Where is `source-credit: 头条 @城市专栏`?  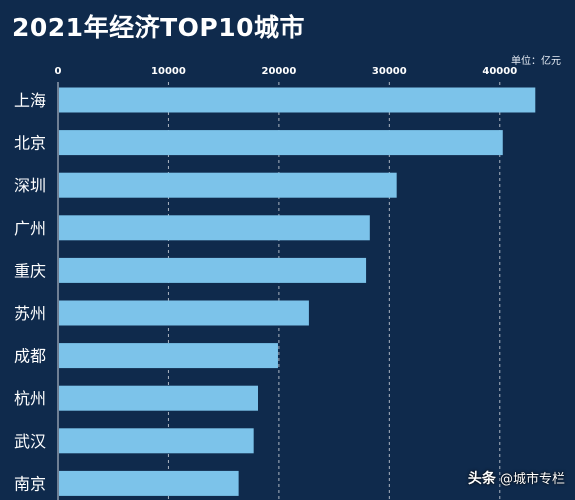 source-credit: 头条 @城市专栏 is located at coordinates (516, 478).